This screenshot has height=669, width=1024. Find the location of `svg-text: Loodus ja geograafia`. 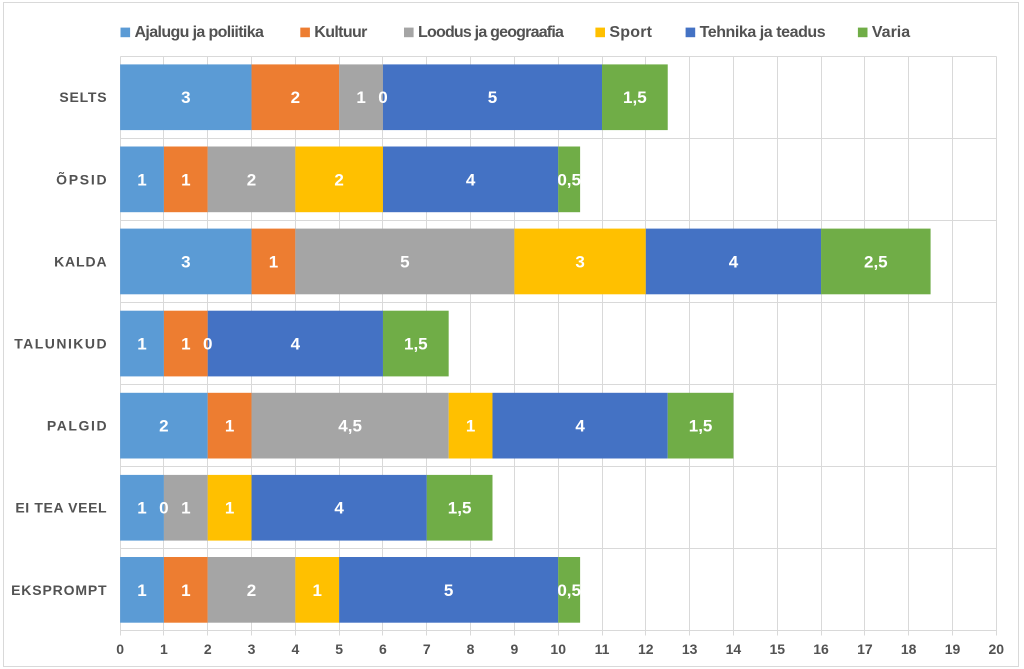

svg-text: Loodus ja geograafia is located at coordinates (491, 32).